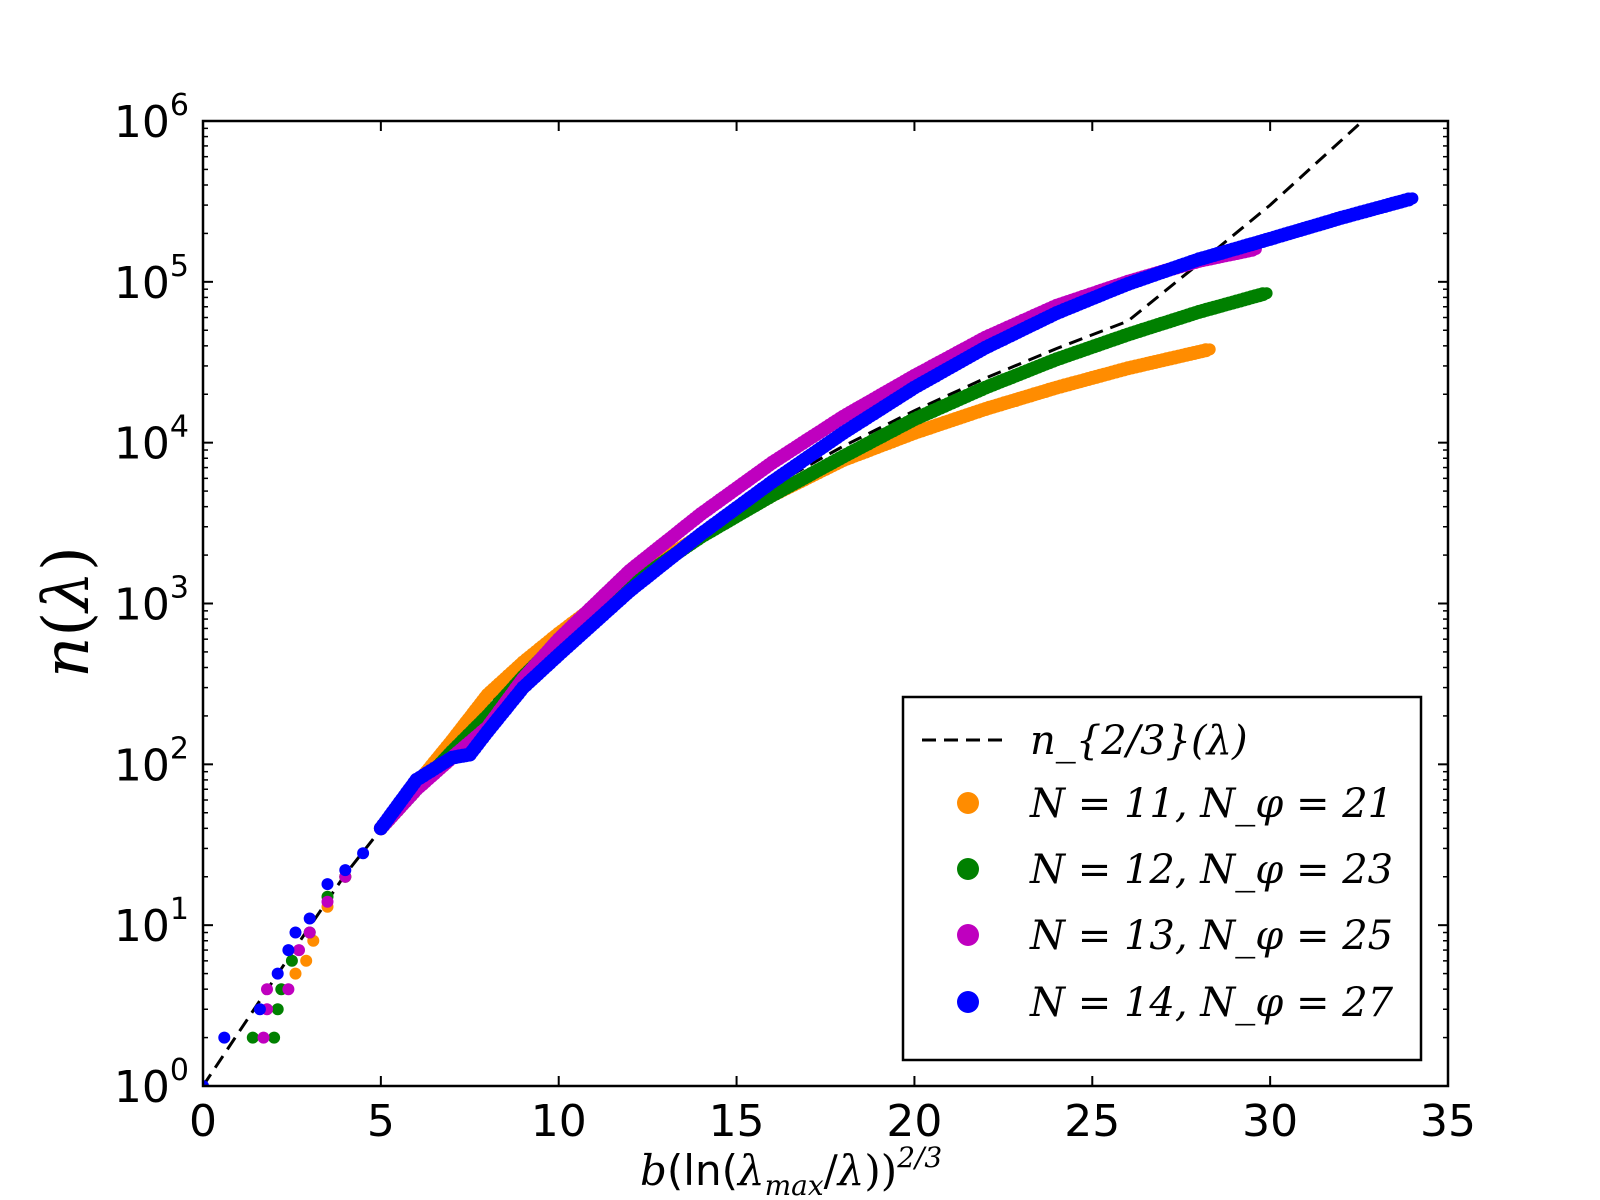 The height and width of the screenshot is (1200, 1600). Describe the element at coordinates (1139, 741) in the screenshot. I see `legend-label: n_{2/3}(λ)` at that location.